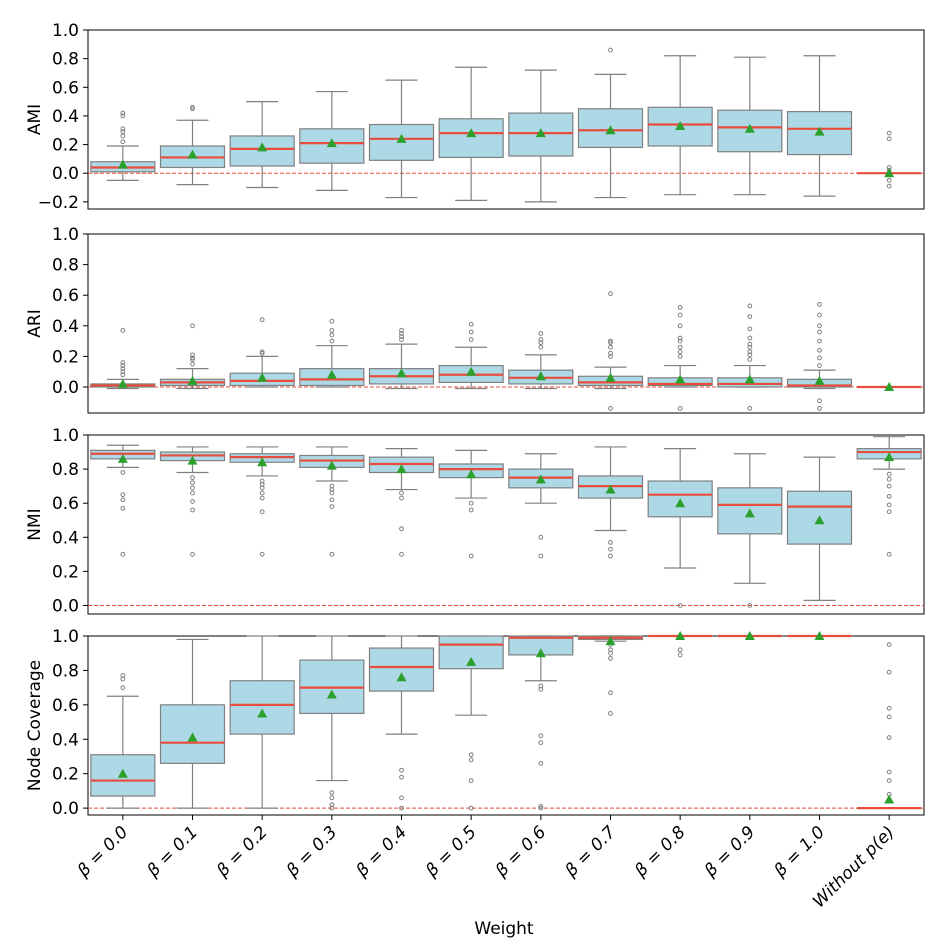 This screenshot has width=947, height=947. What do you see at coordinates (65, 388) in the screenshot?
I see `y-tick-label: 0.0` at bounding box center [65, 388].